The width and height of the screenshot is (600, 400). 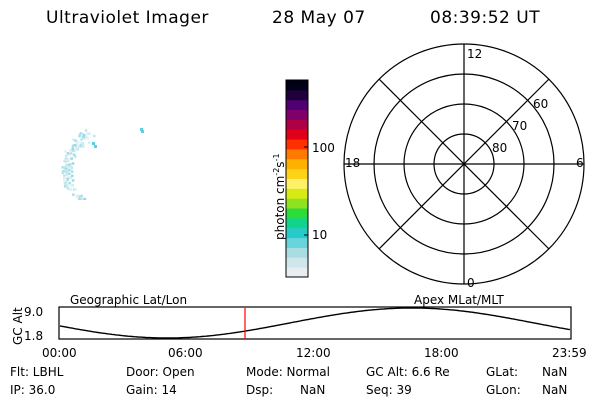 I want to click on orbit-ytick-low: 1.8, so click(x=34, y=336).